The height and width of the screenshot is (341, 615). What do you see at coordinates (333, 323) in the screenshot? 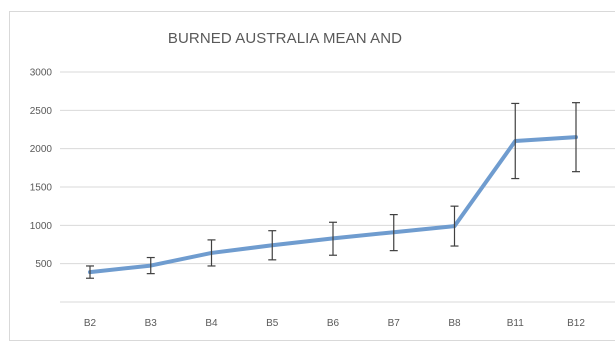
I see `x-tick-label: B6` at bounding box center [333, 323].